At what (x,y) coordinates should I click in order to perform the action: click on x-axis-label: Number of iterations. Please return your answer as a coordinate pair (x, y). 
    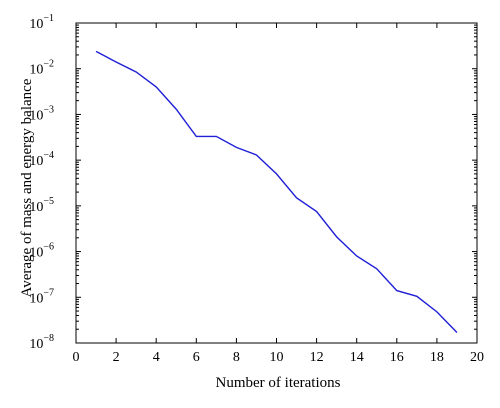
    Looking at the image, I should click on (278, 383).